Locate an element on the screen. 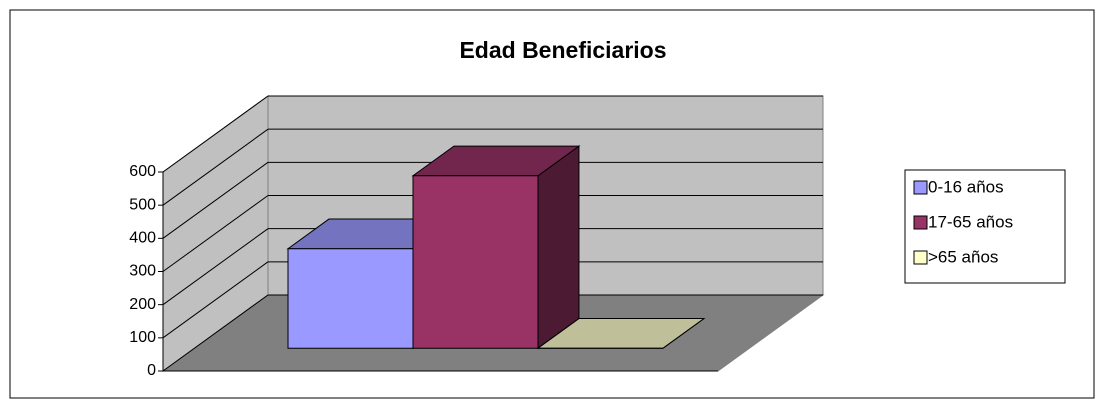  legend-box is located at coordinates (985, 226).